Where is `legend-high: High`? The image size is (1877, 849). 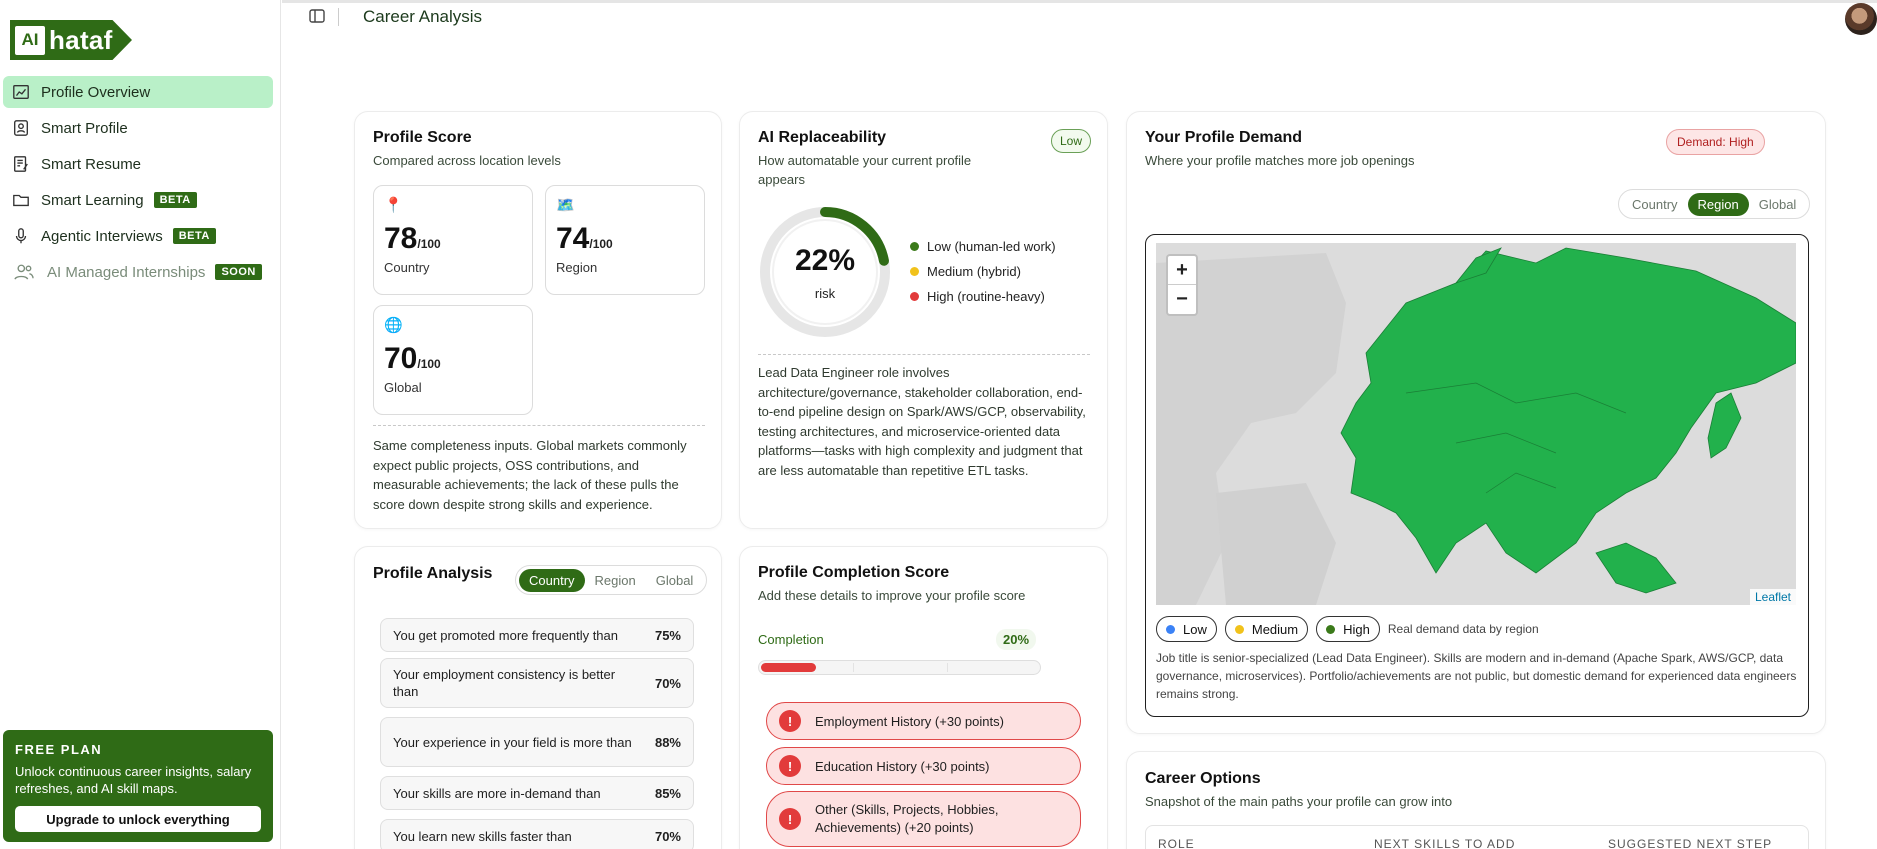
legend-high: High is located at coordinates (1348, 629).